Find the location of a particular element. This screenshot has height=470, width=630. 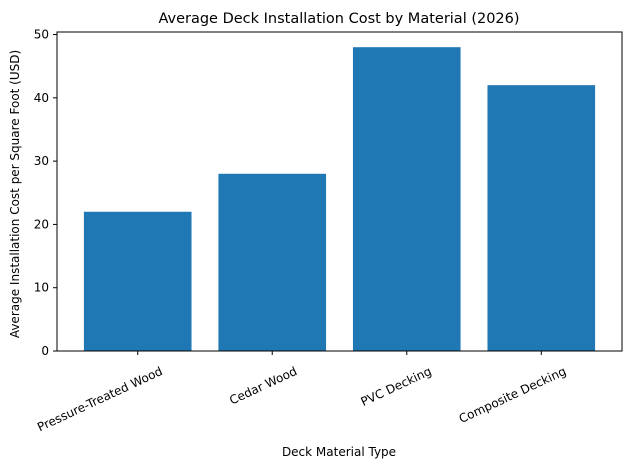

bar-cedar-wood is located at coordinates (272, 262).